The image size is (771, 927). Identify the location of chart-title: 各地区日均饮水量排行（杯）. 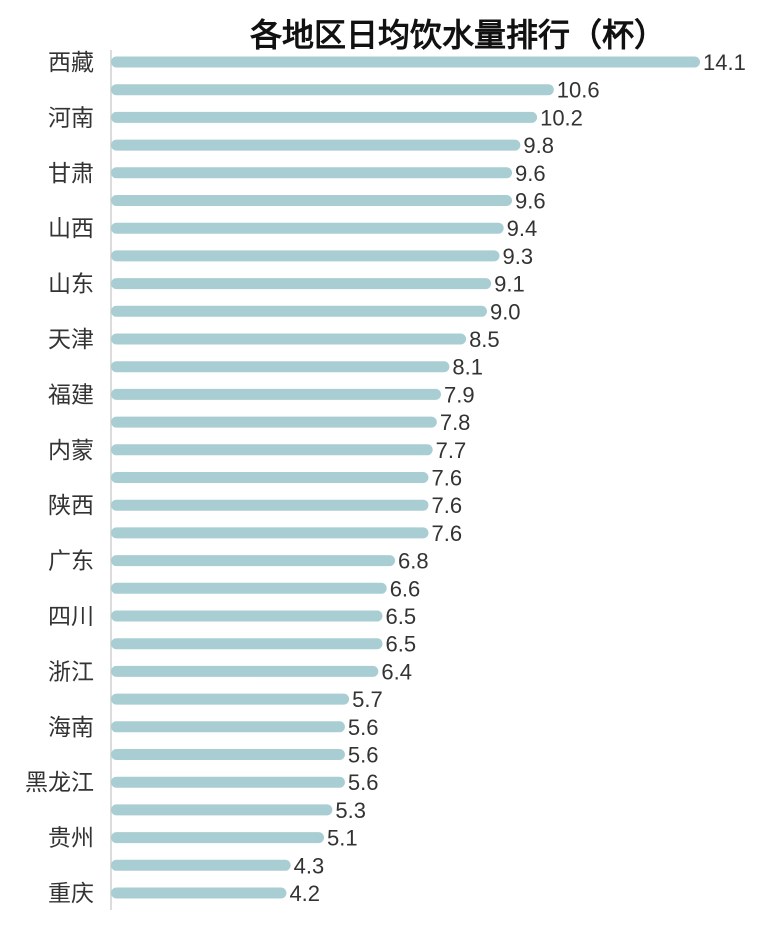
(458, 35).